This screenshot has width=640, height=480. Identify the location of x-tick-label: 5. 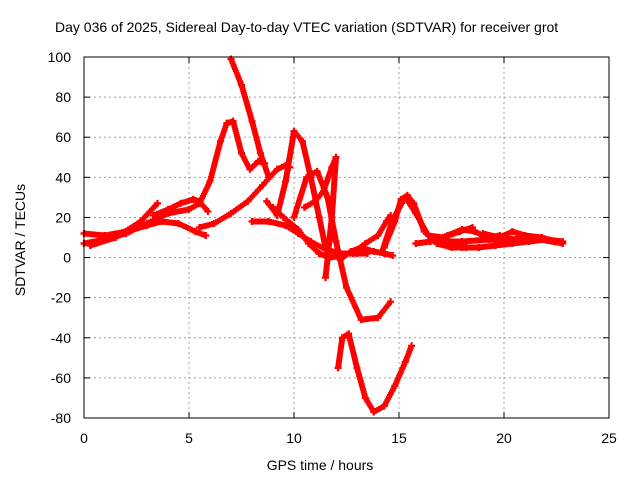
(189, 438).